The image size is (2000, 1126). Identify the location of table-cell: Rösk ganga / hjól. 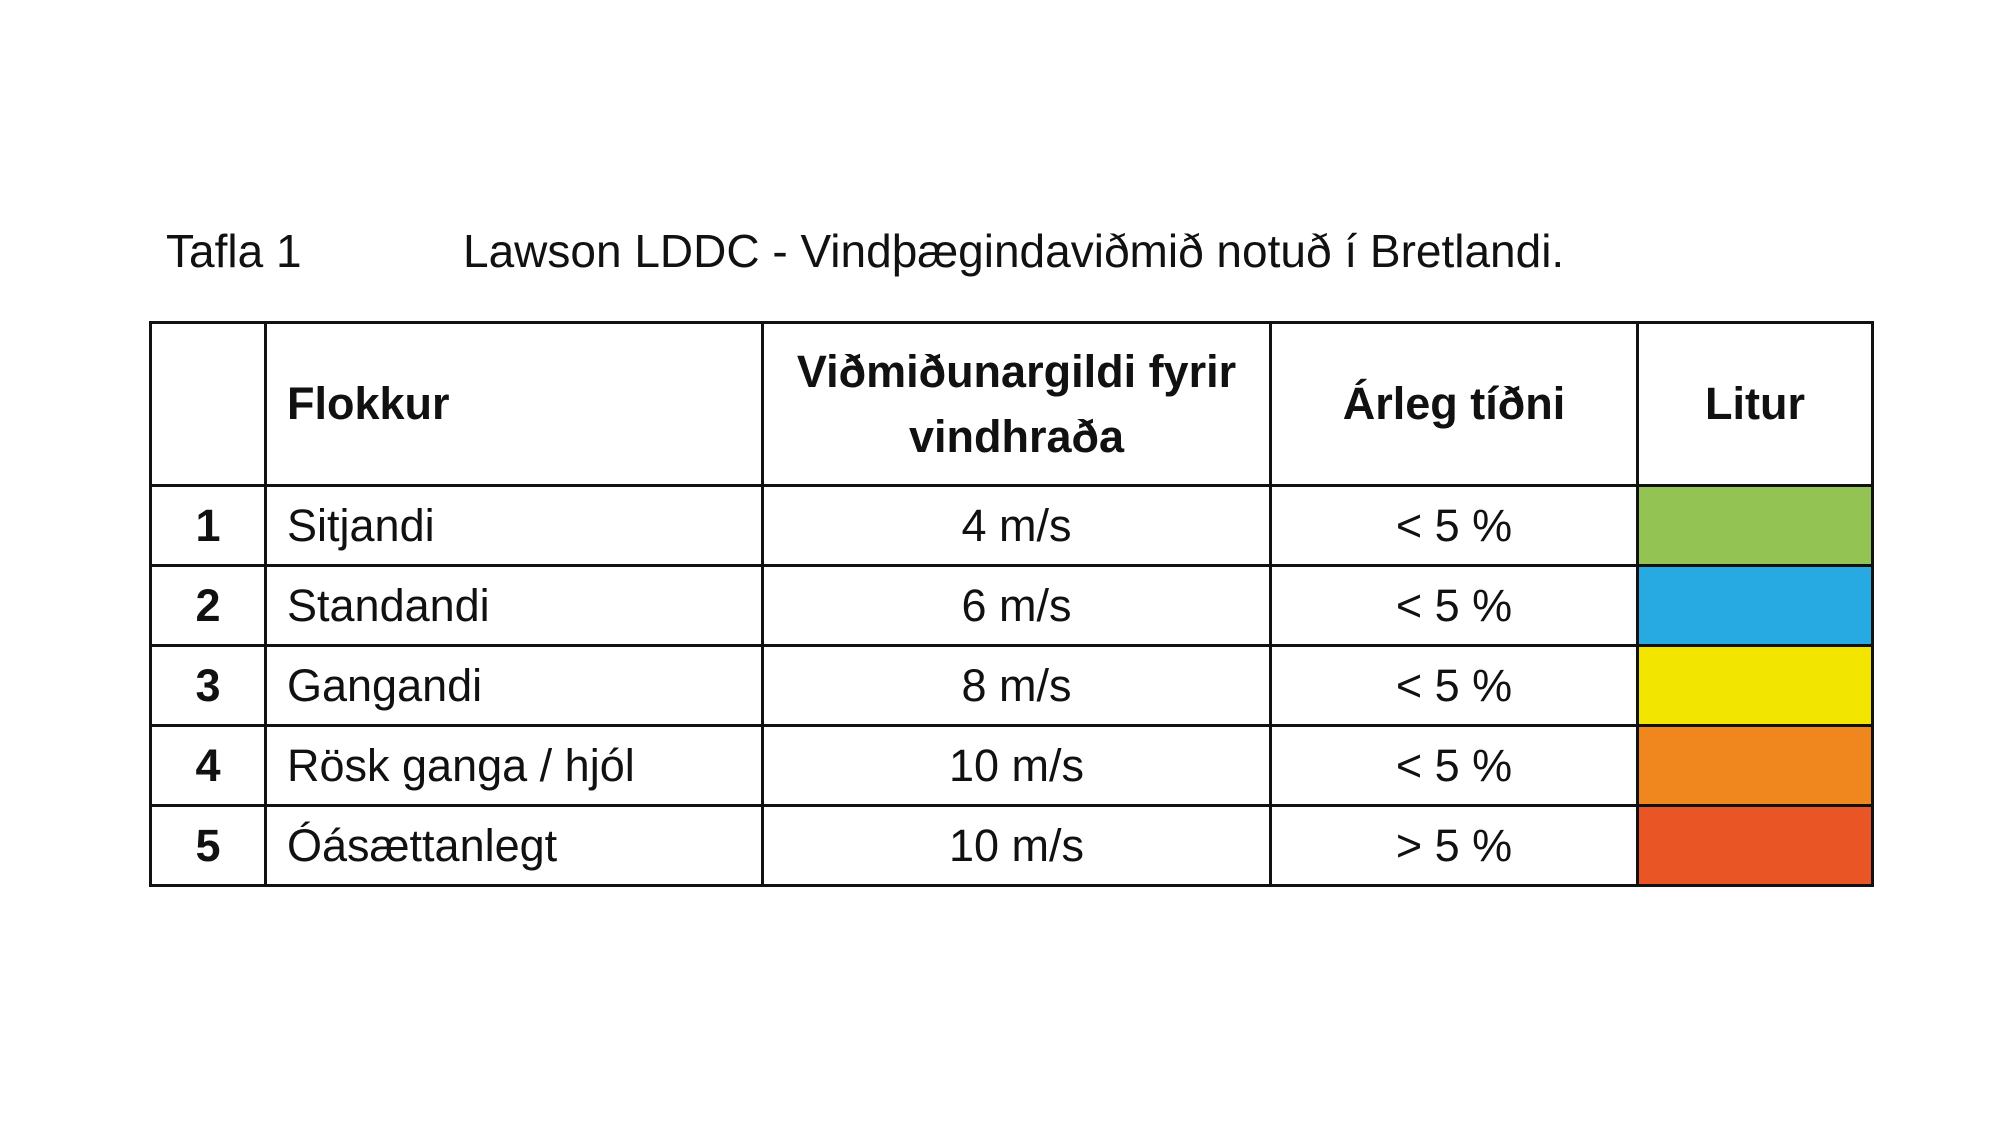
(514, 765).